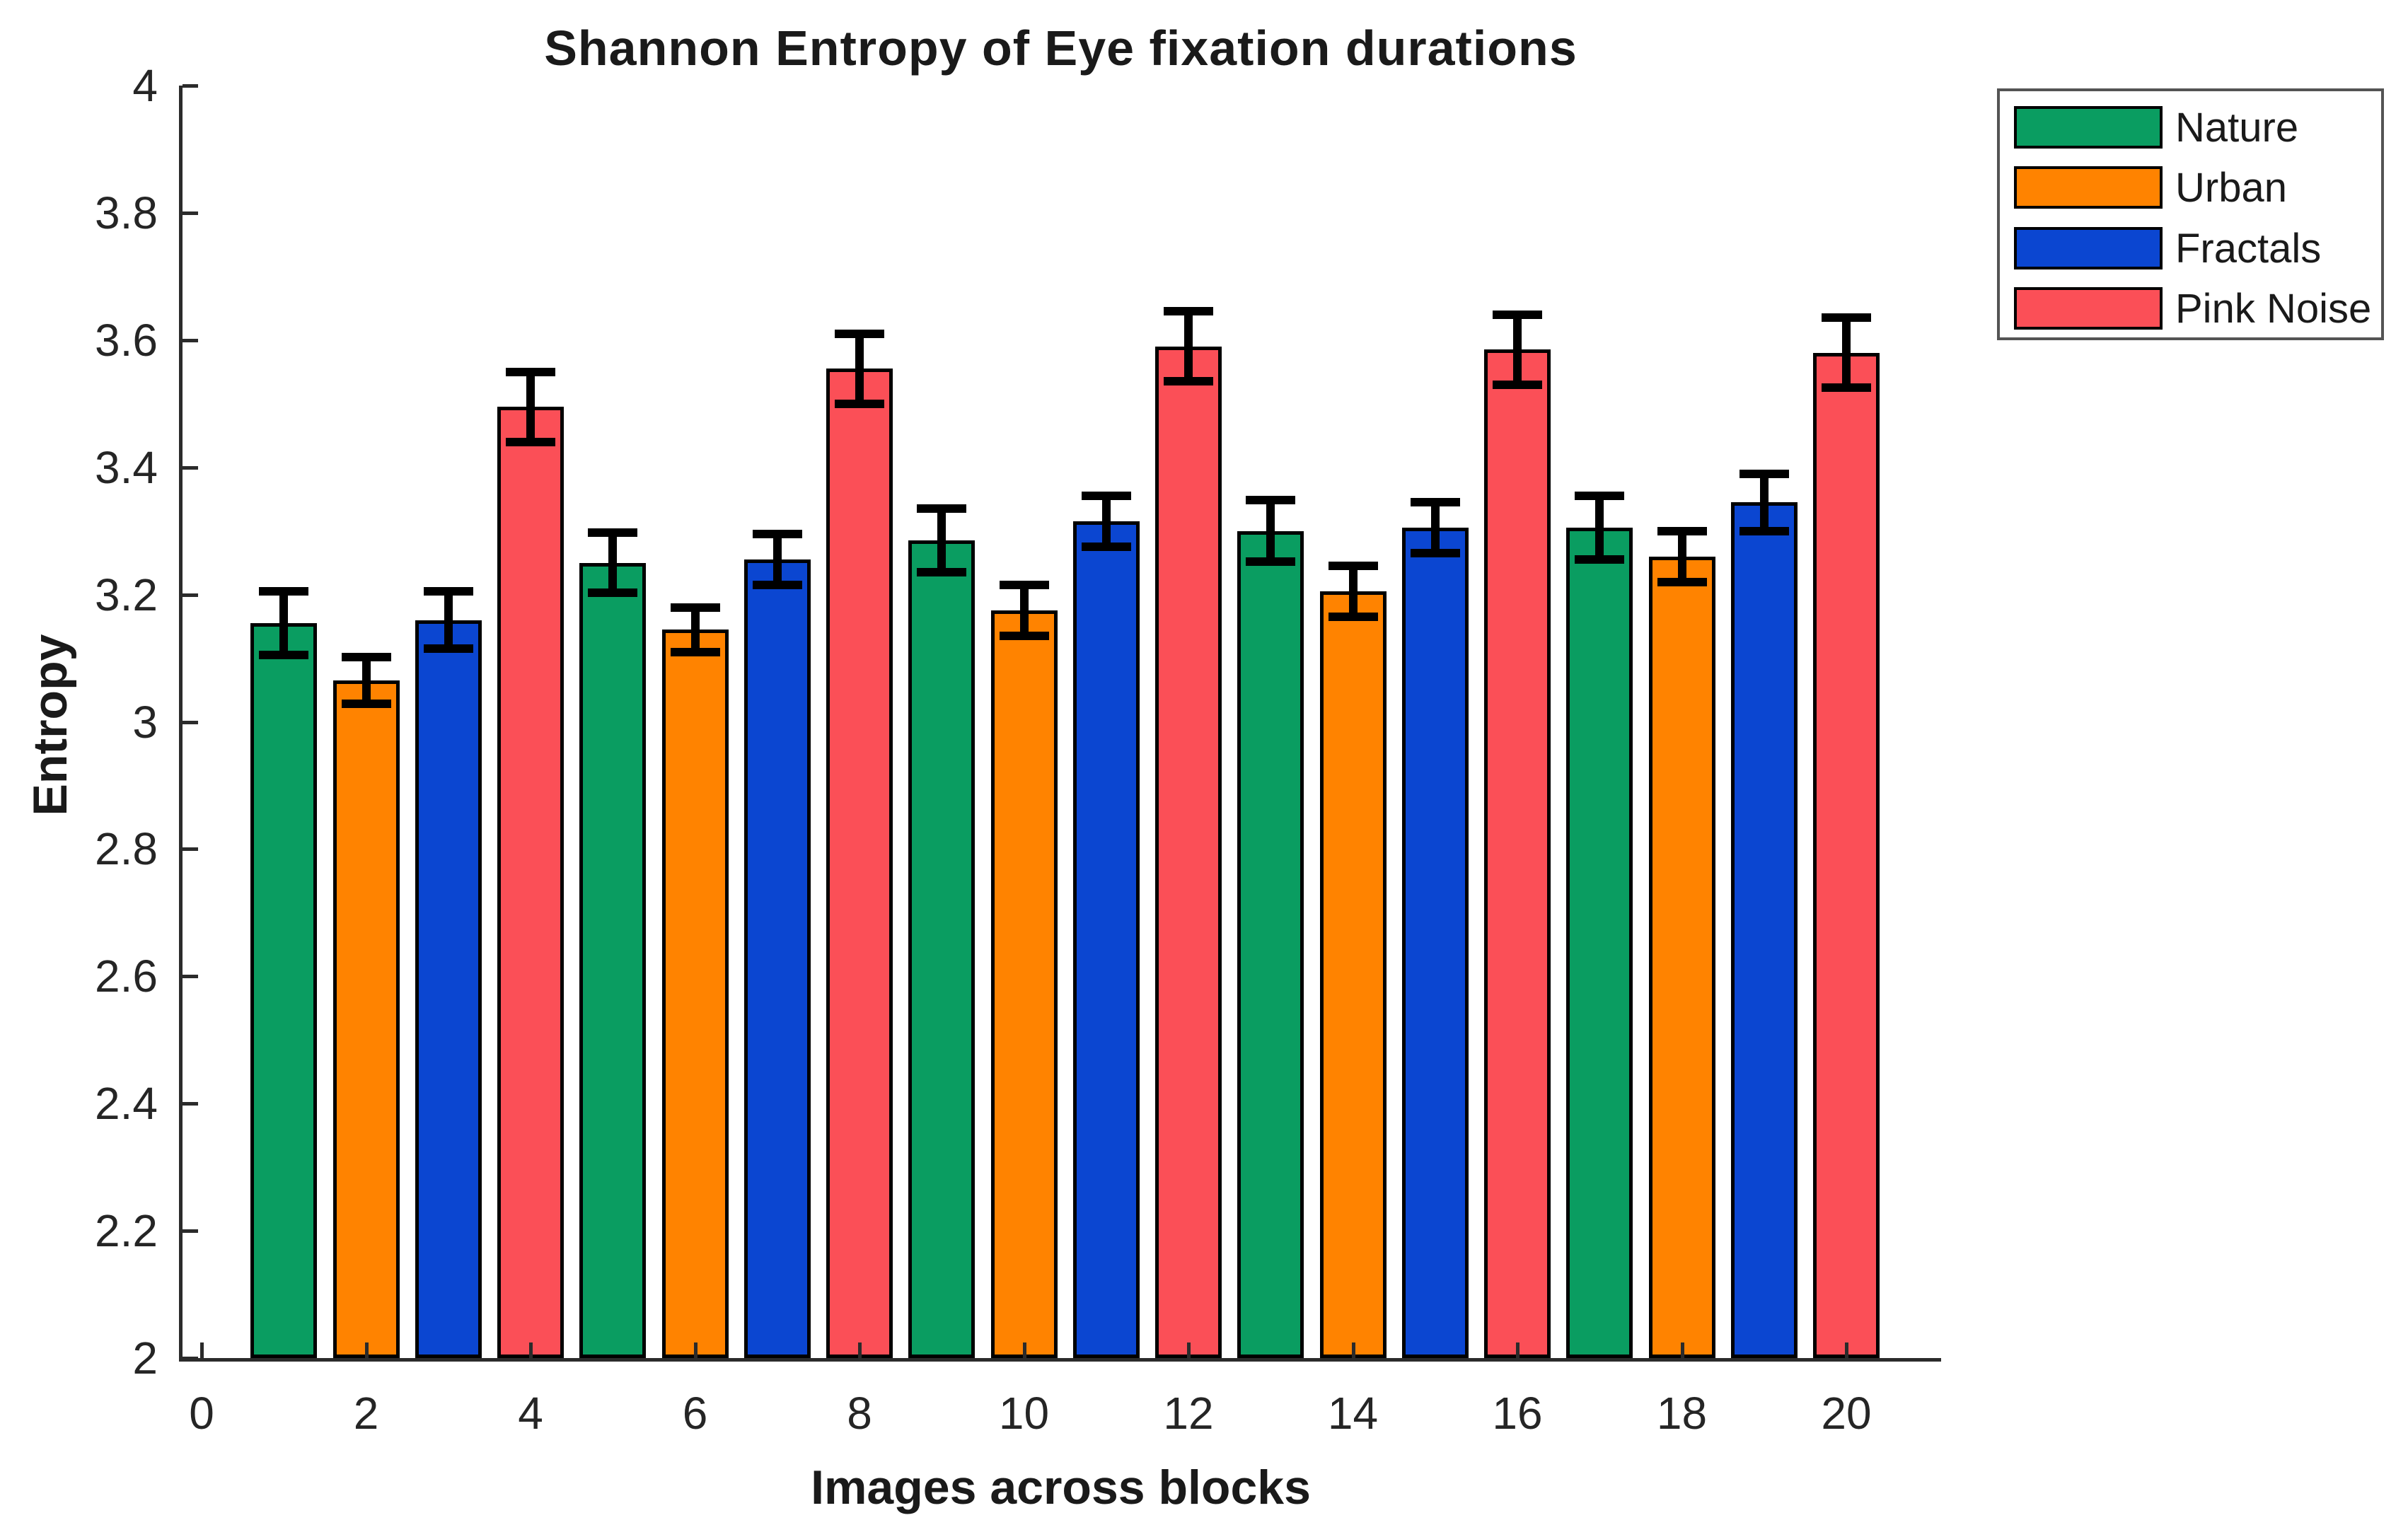 The width and height of the screenshot is (2408, 1537). What do you see at coordinates (181, 724) in the screenshot?
I see `y-axis-line` at bounding box center [181, 724].